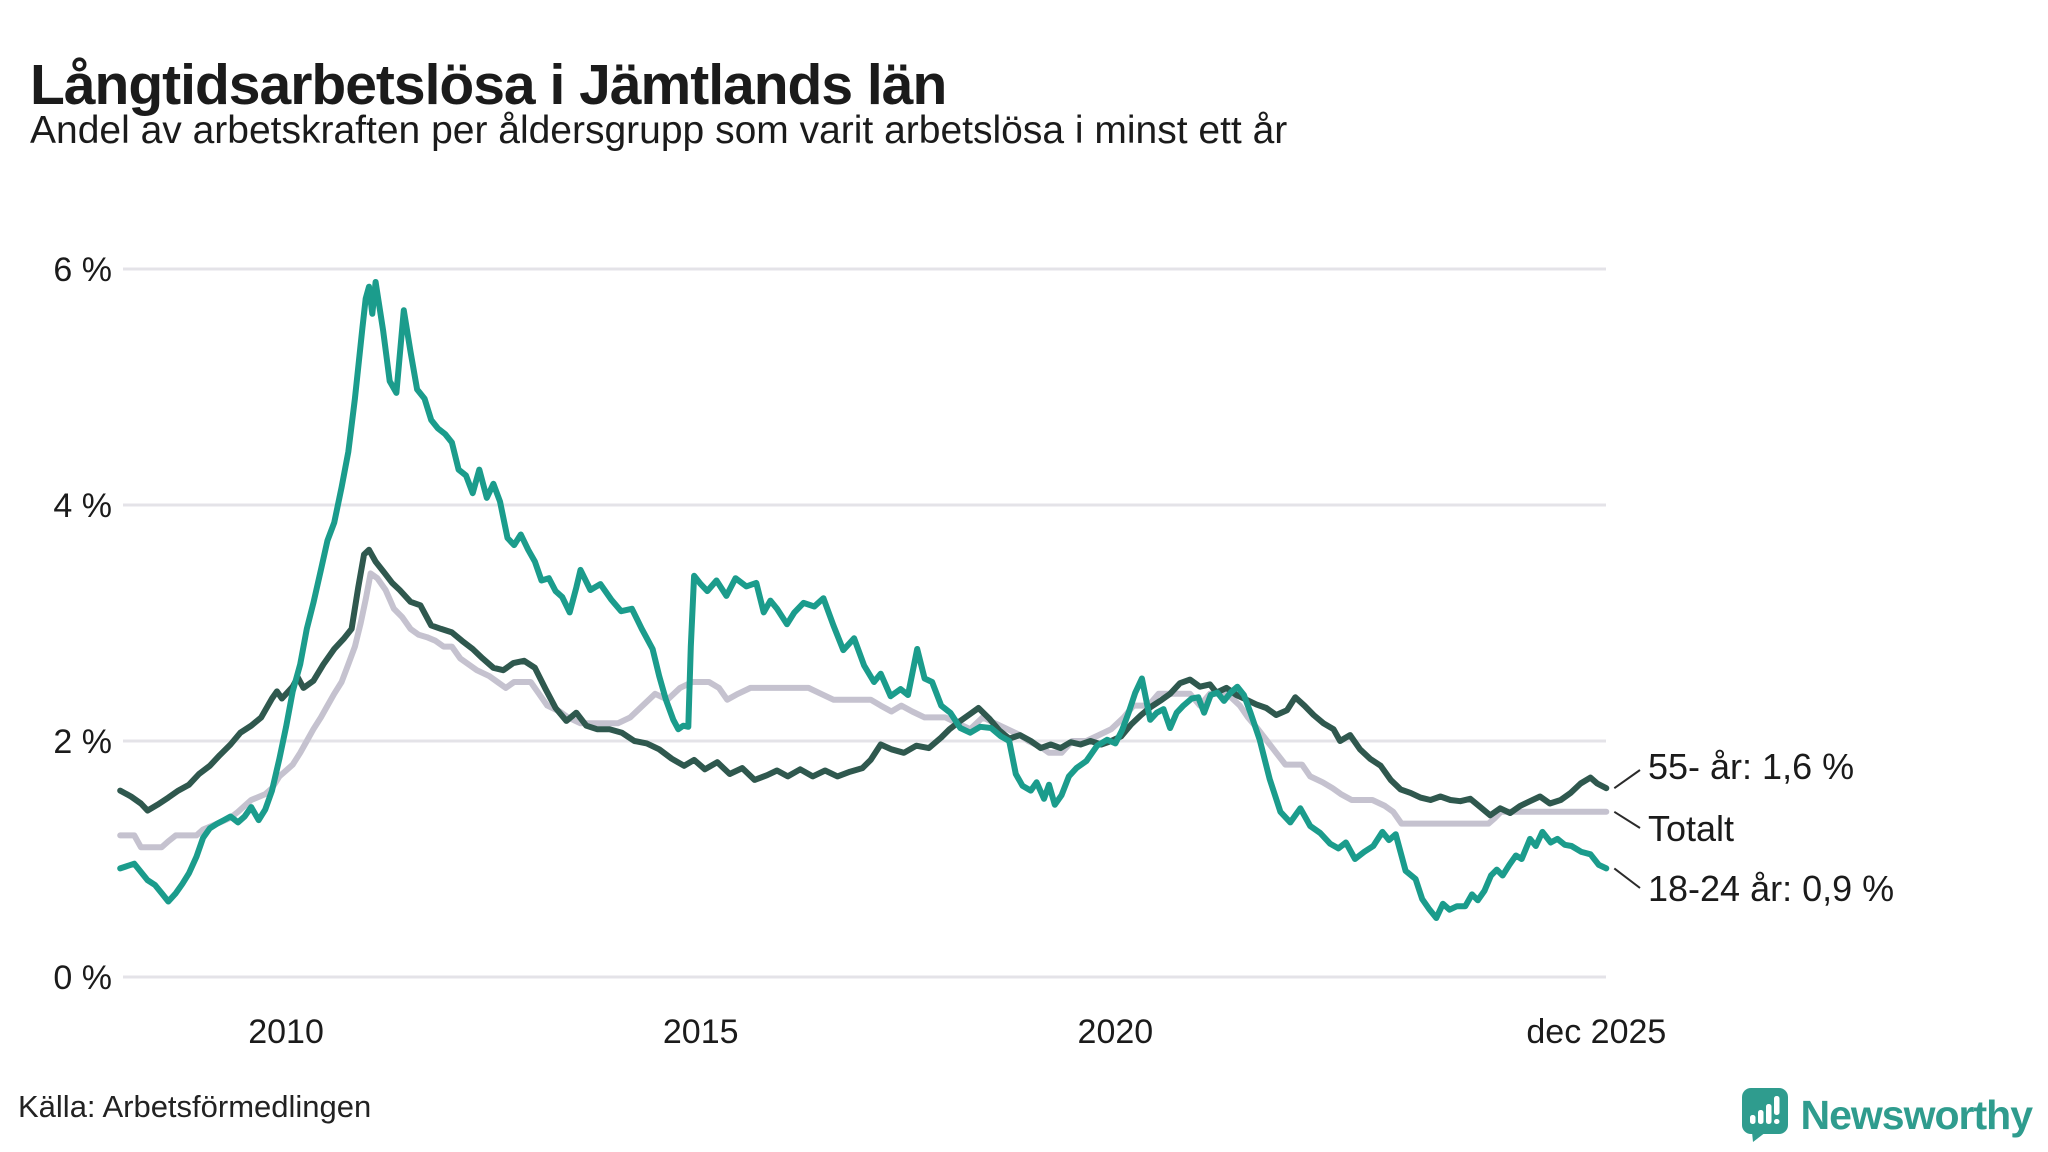 The image size is (2048, 1152). I want to click on y-tick-label: 4 %, so click(82, 506).